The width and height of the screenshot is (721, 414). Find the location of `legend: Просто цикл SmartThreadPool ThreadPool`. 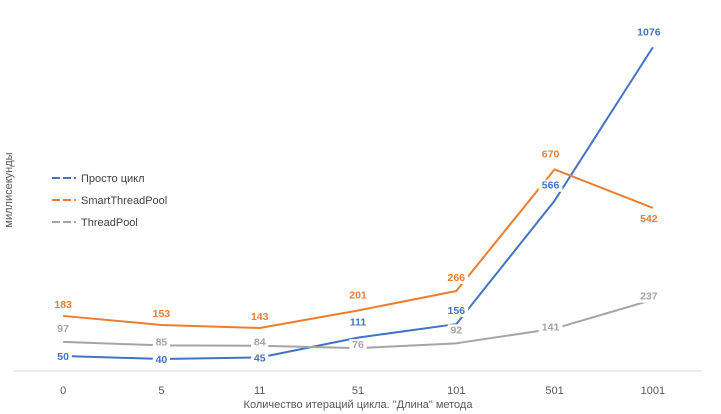

legend: Просто цикл SmartThreadPool ThreadPool is located at coordinates (109, 201).